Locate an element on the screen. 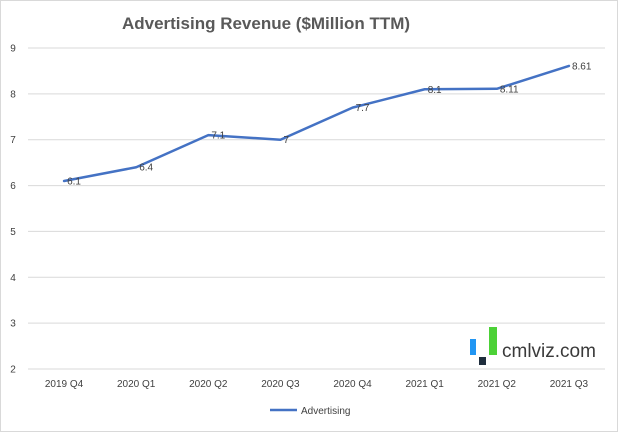 Image resolution: width=618 pixels, height=432 pixels. data-label: 7.7 is located at coordinates (363, 108).